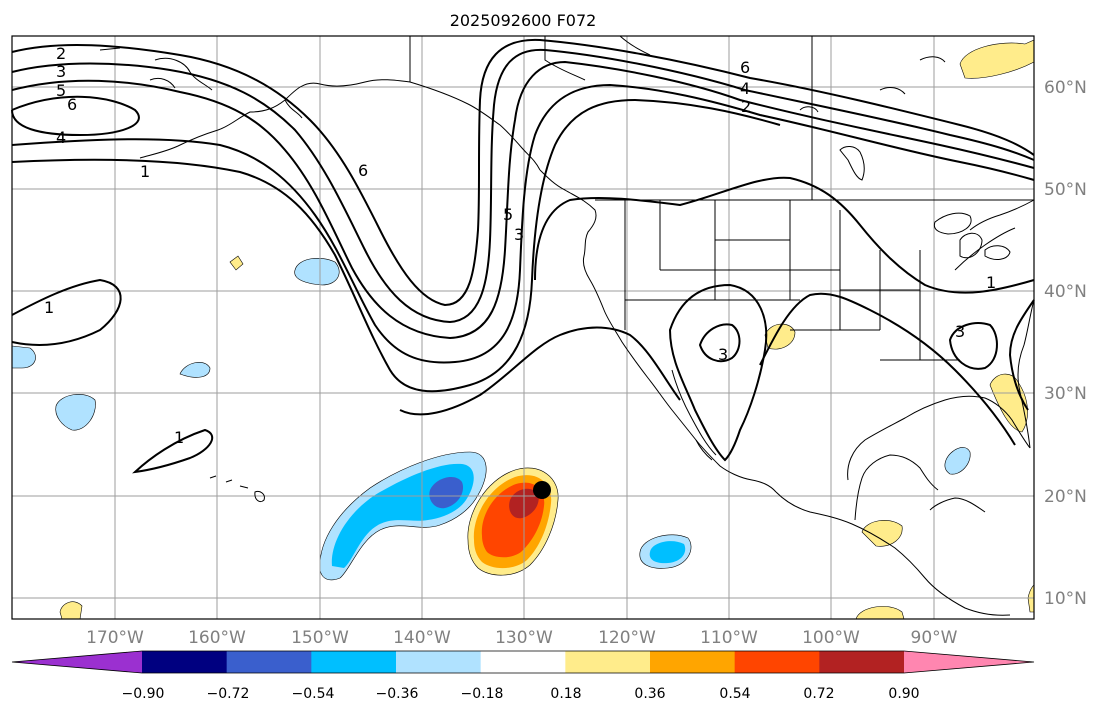 The image size is (1105, 712). I want to click on colorbar-outline, so click(523, 662).